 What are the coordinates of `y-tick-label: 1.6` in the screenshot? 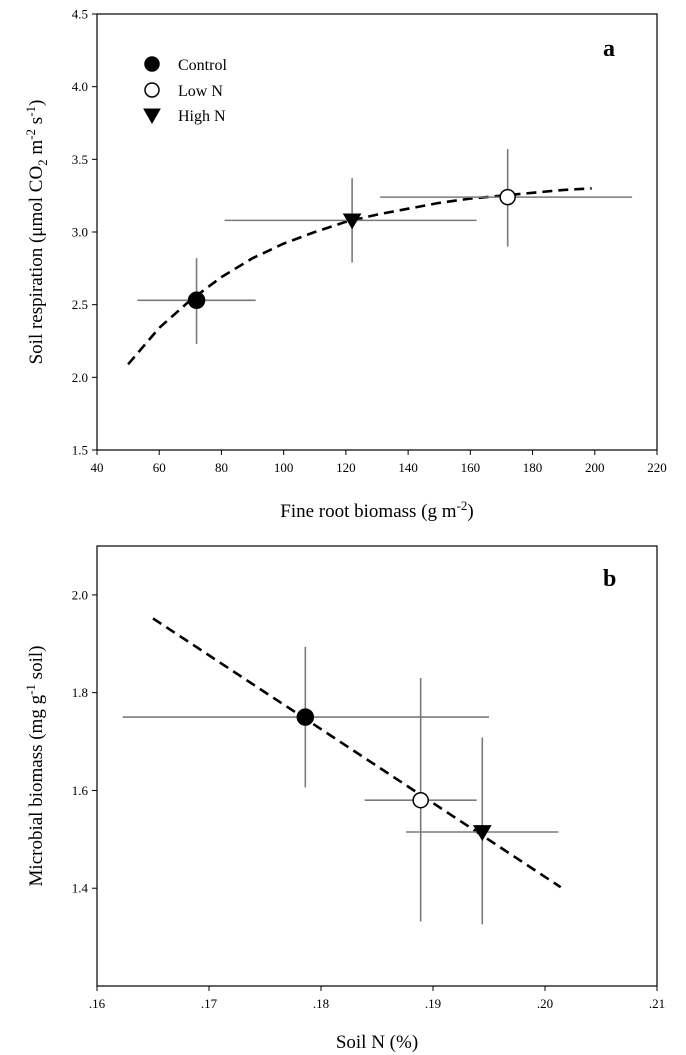 It's located at (80, 790).